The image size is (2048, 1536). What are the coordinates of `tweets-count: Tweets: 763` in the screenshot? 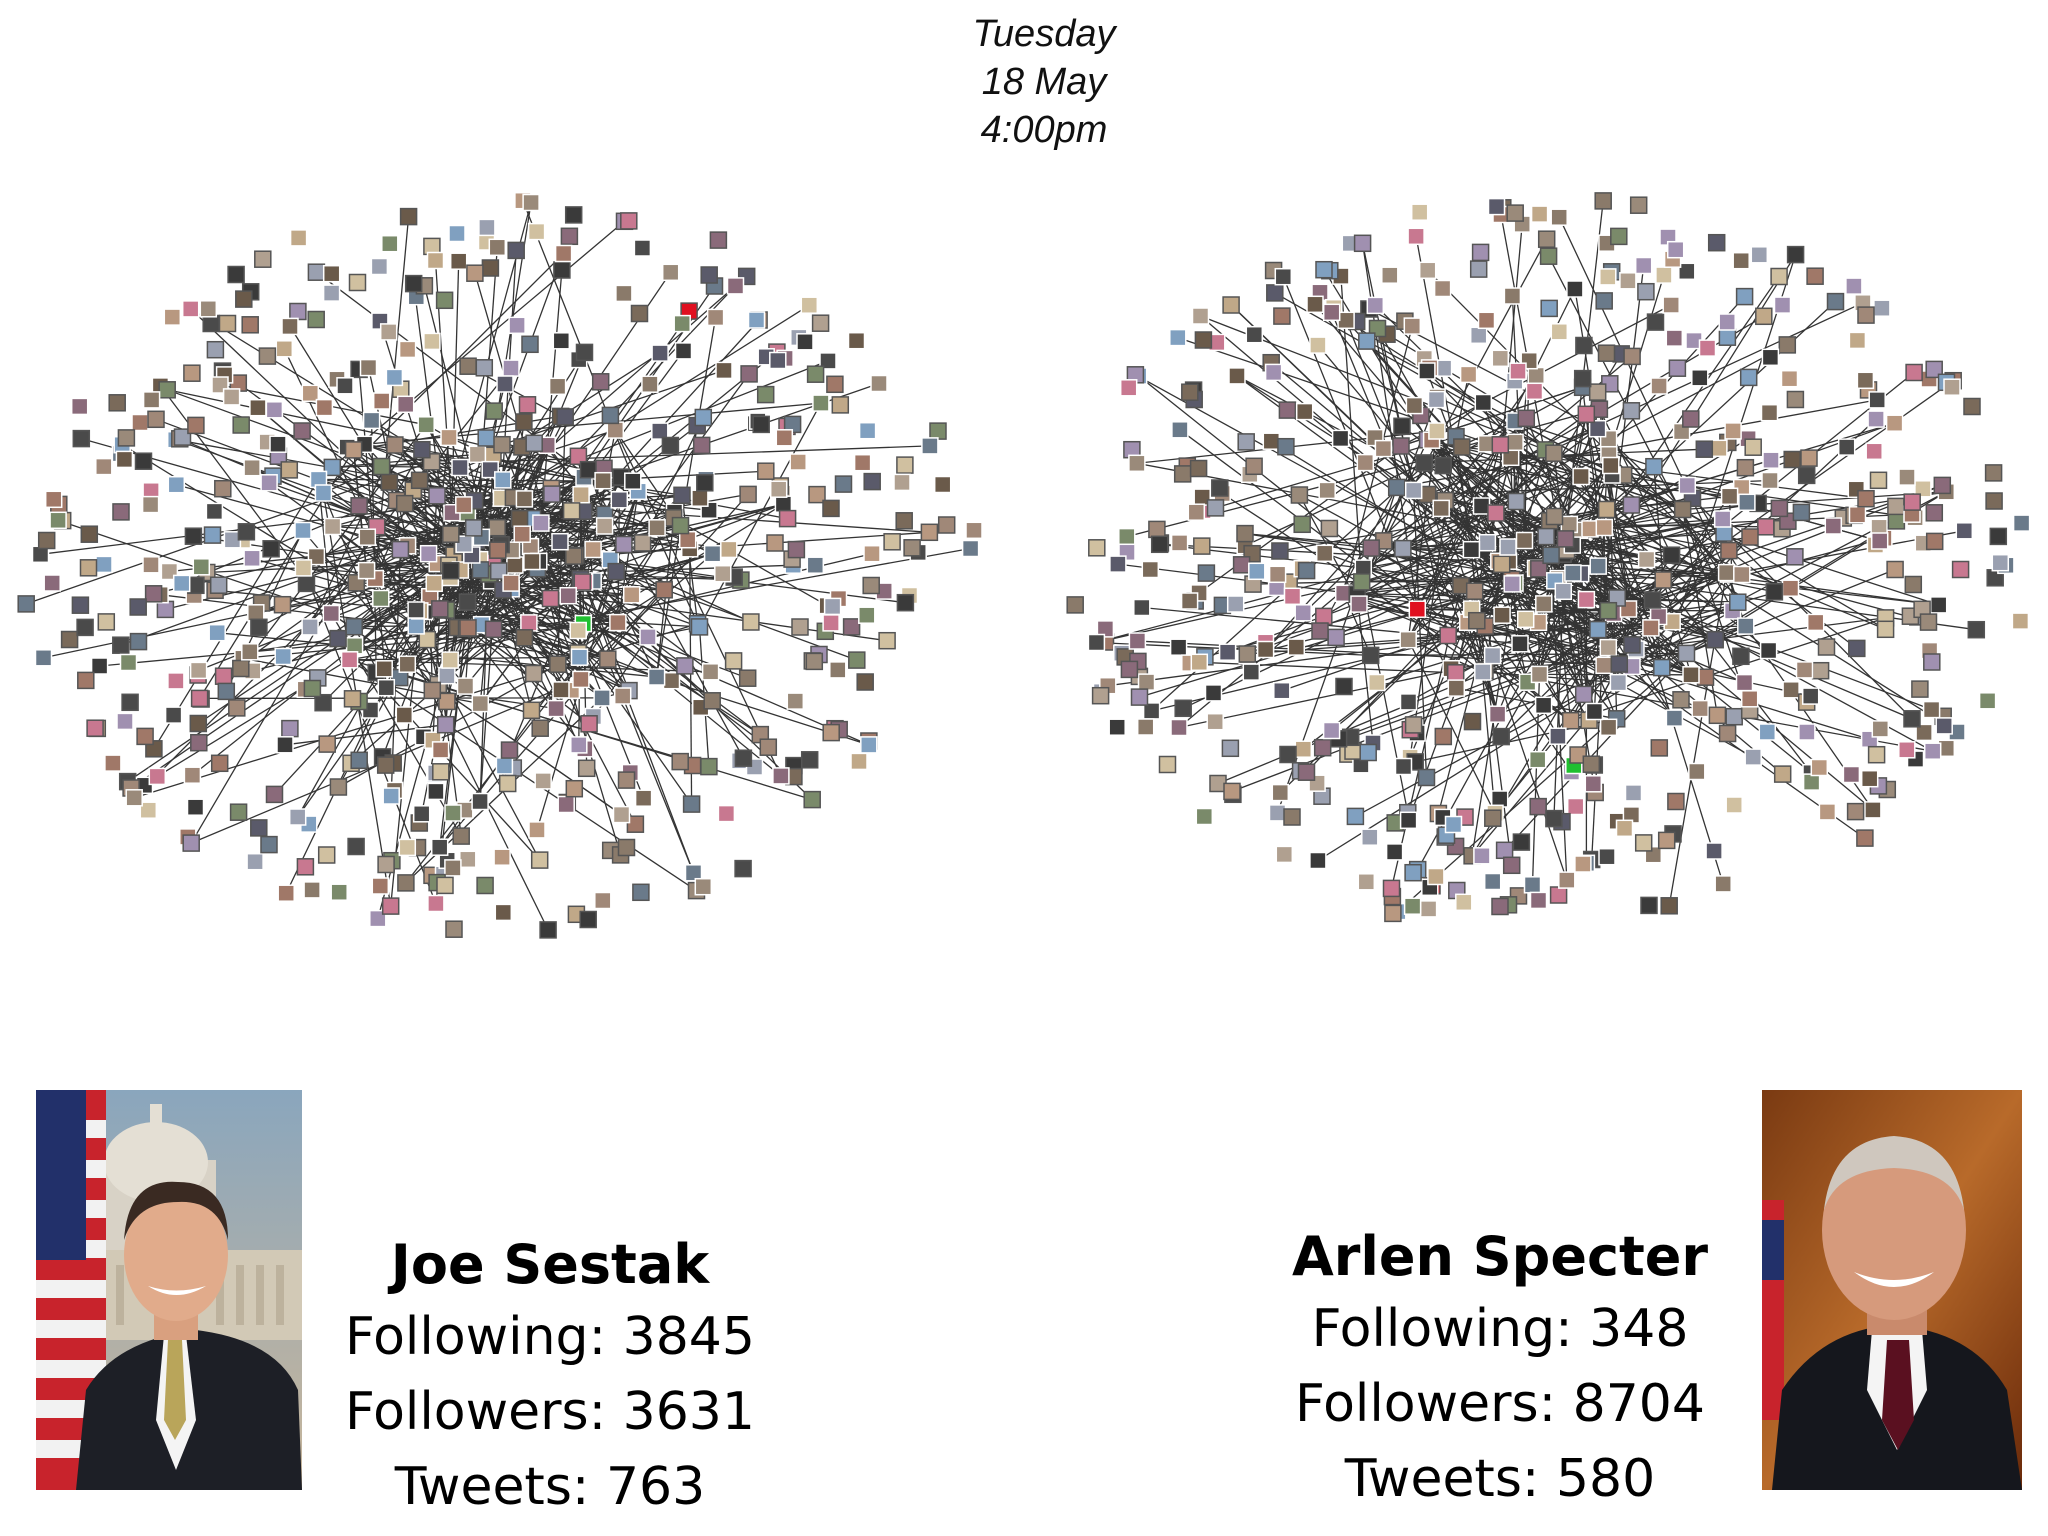 It's located at (550, 1487).